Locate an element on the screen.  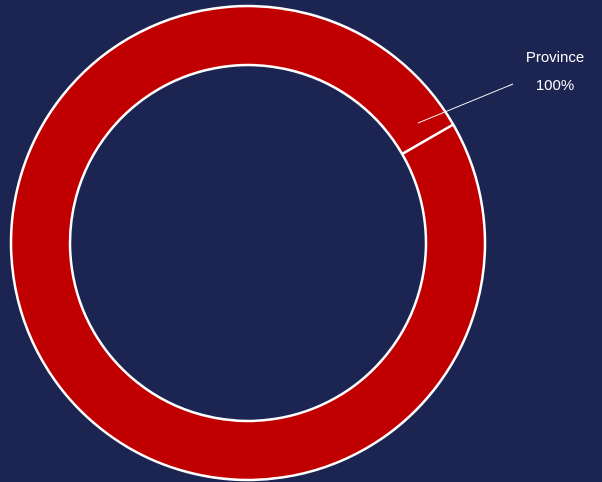
value-label: 100% is located at coordinates (555, 85).